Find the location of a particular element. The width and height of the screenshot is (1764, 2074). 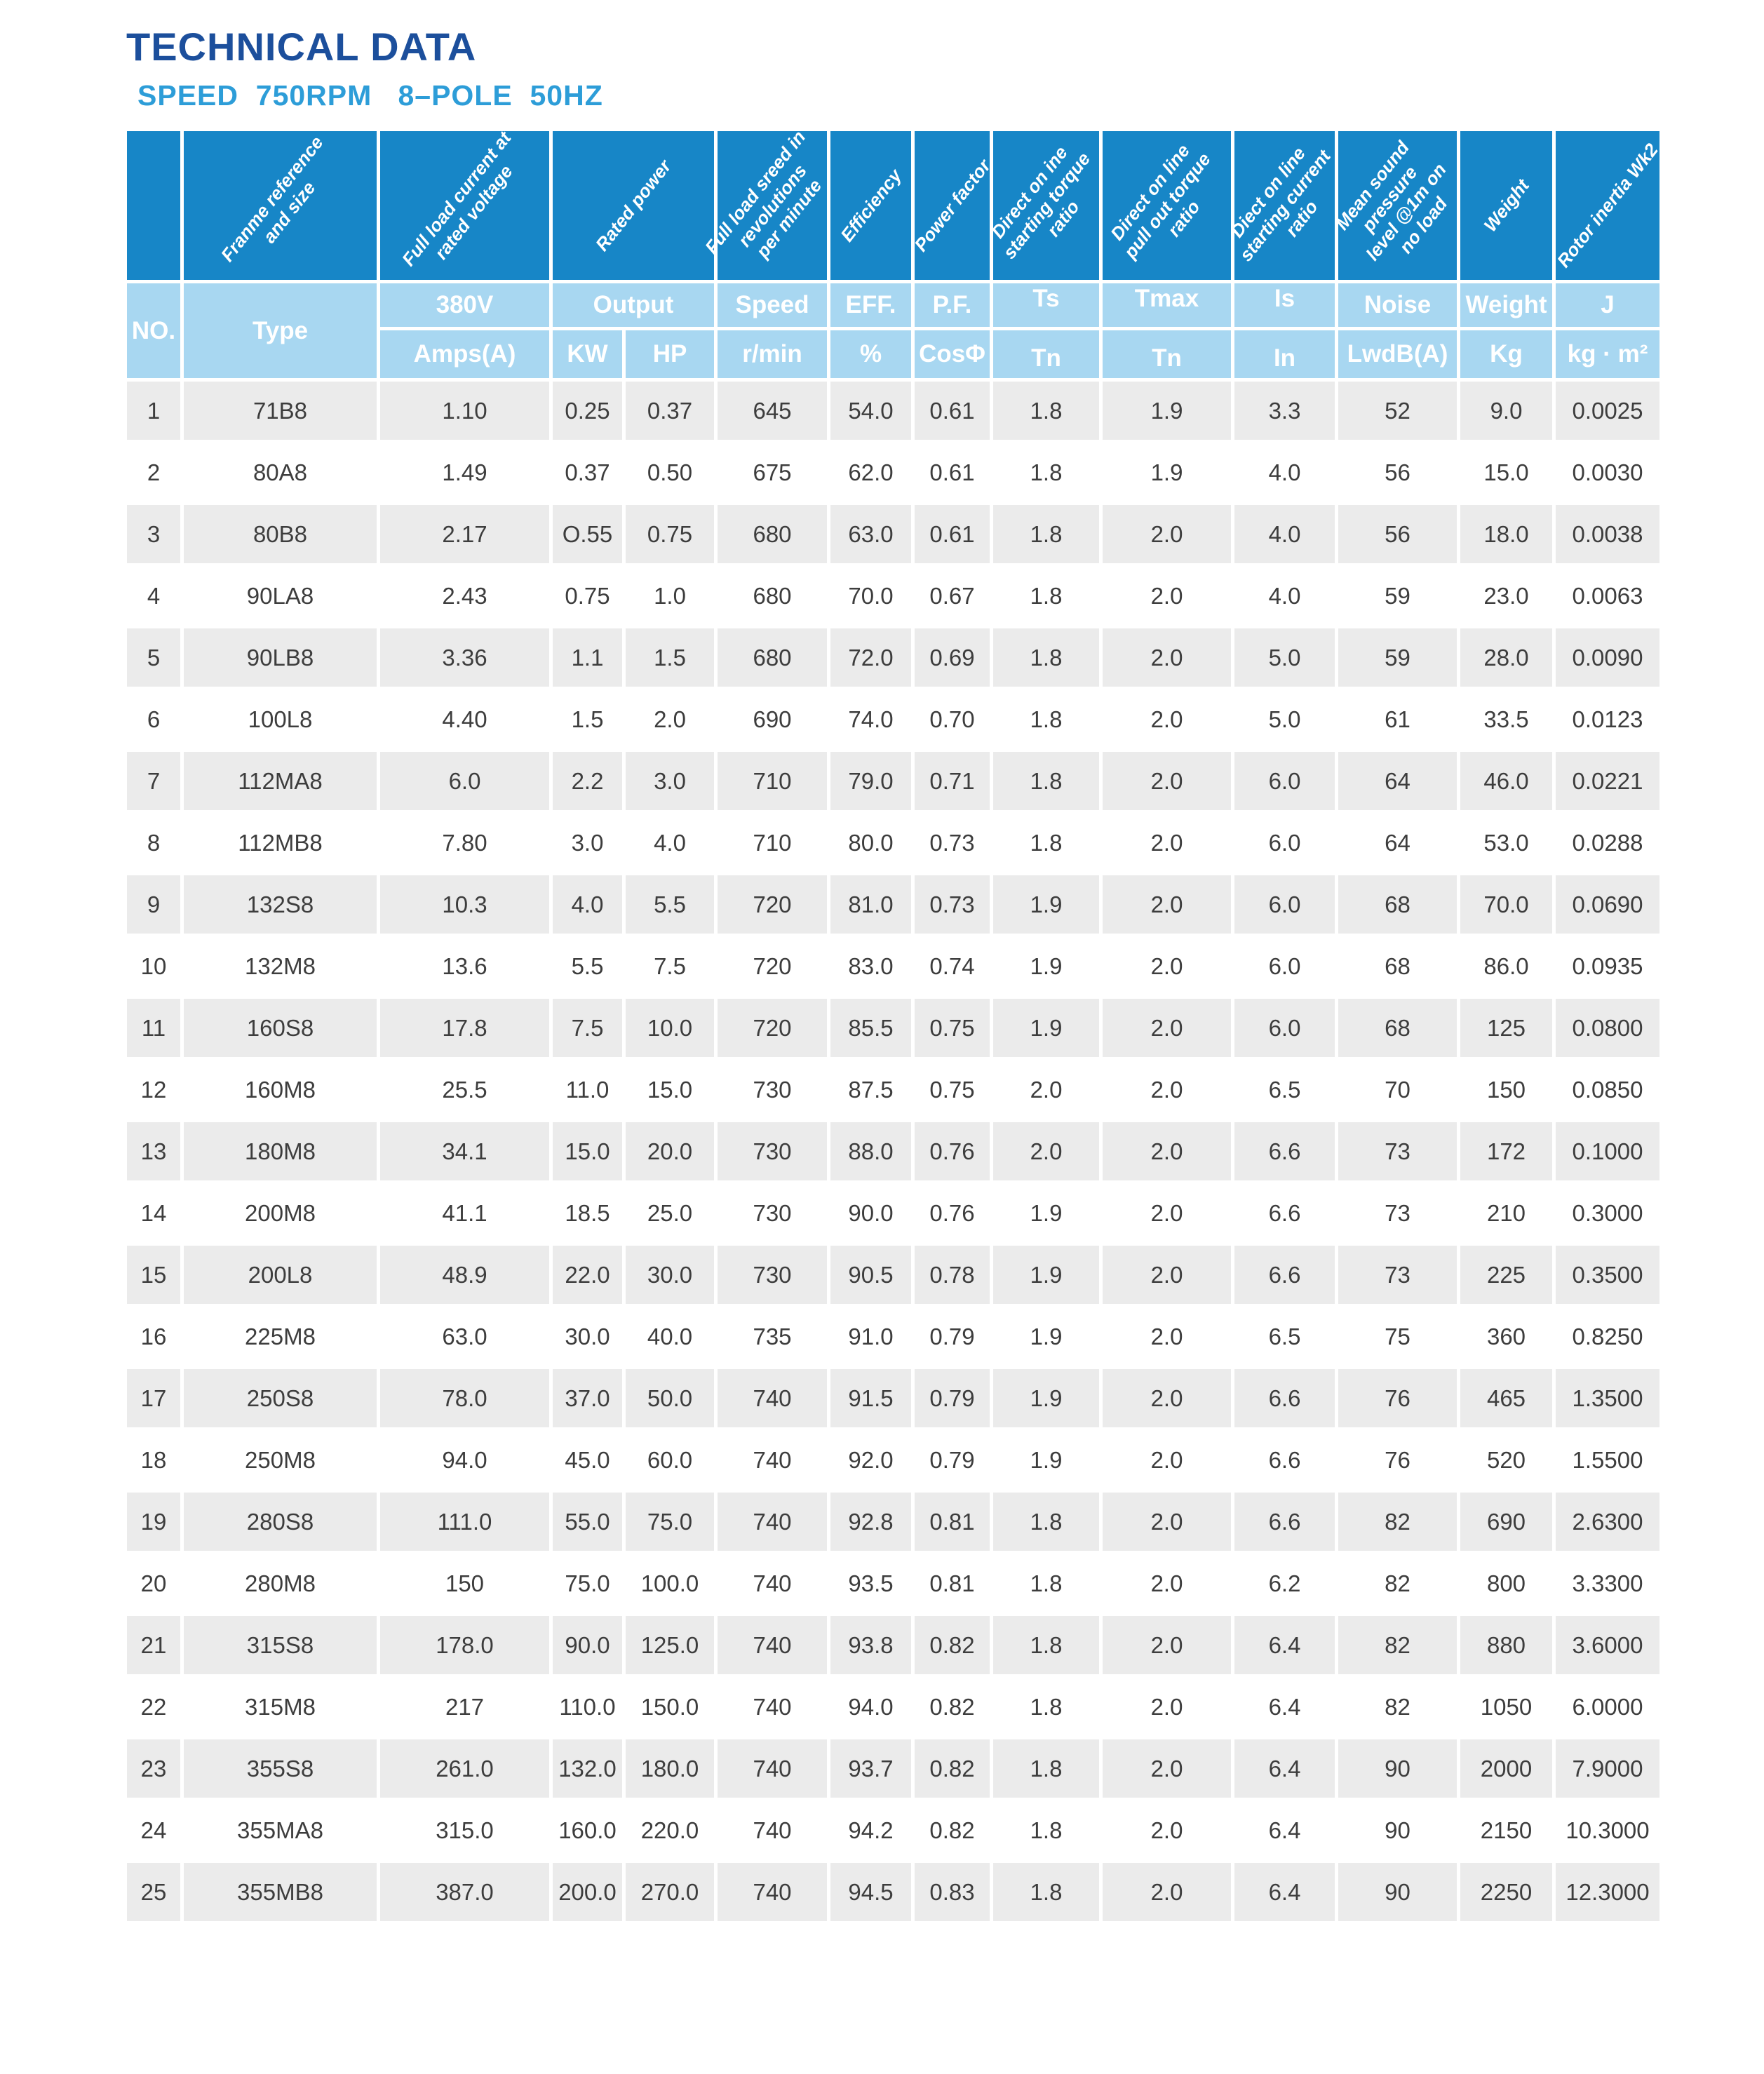

cell: 54.0 is located at coordinates (870, 411).